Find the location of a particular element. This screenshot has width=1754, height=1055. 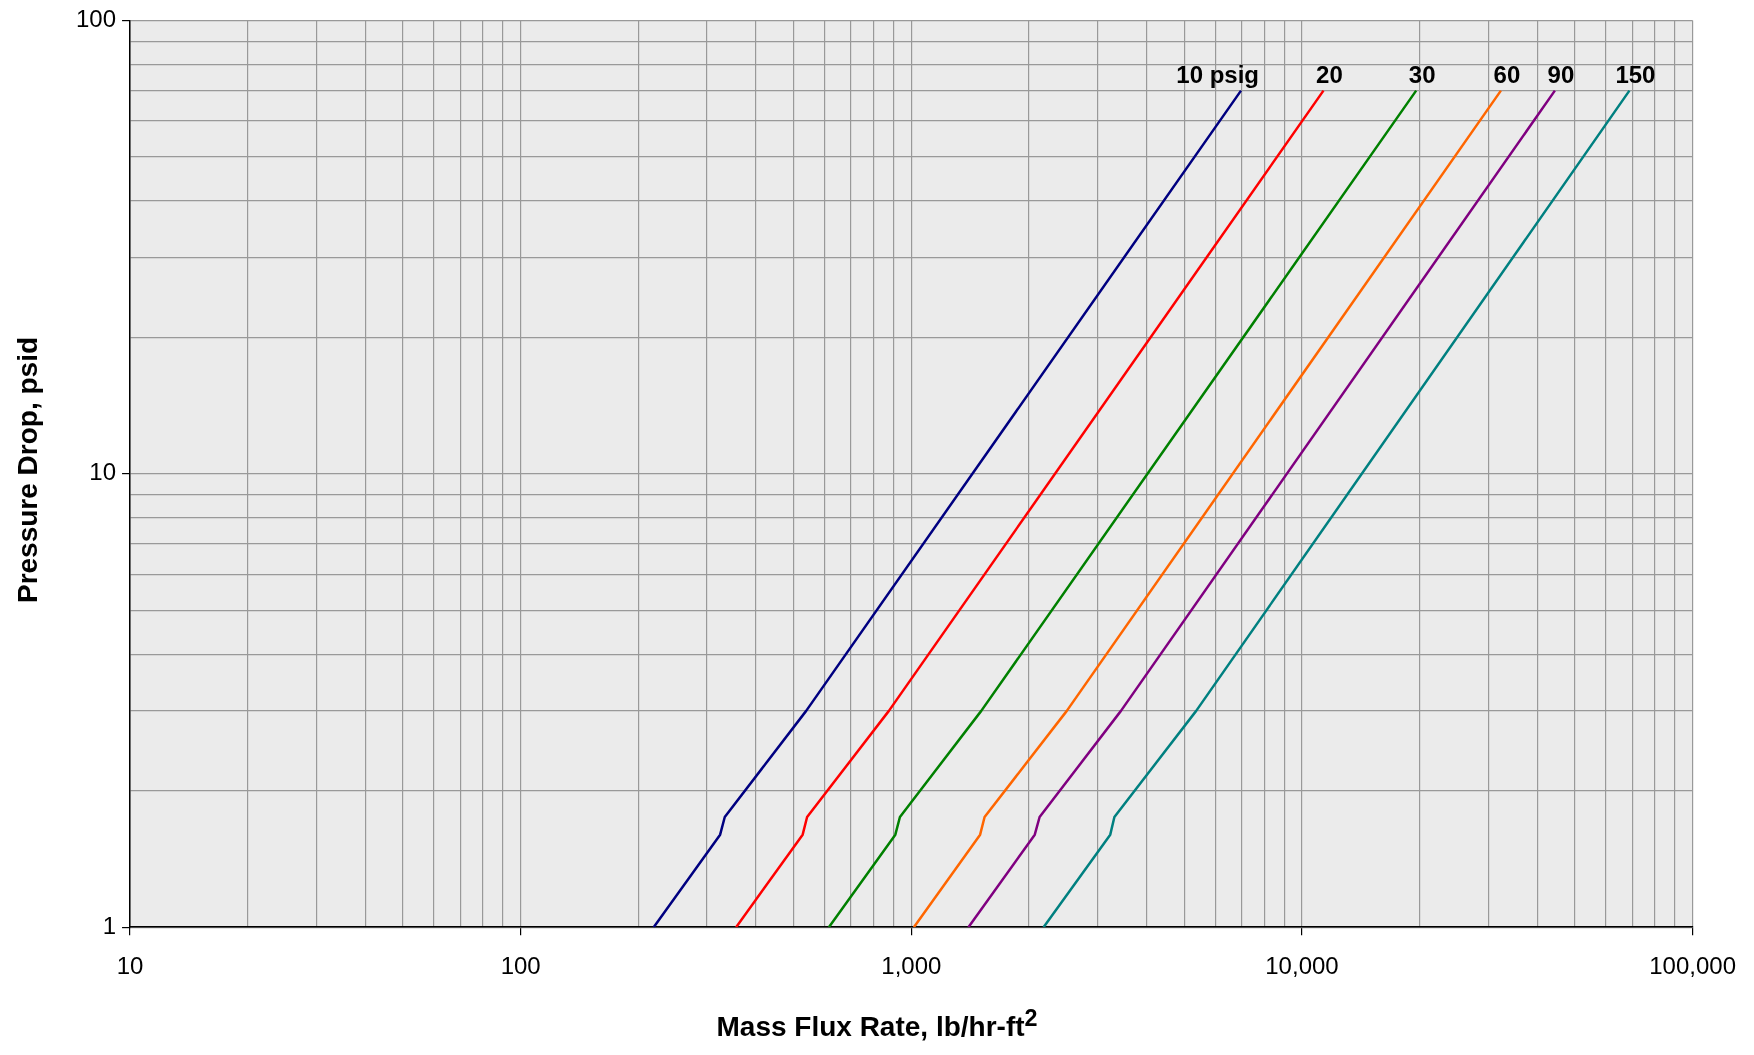

x-tick-label: 10,000 is located at coordinates (1302, 966).